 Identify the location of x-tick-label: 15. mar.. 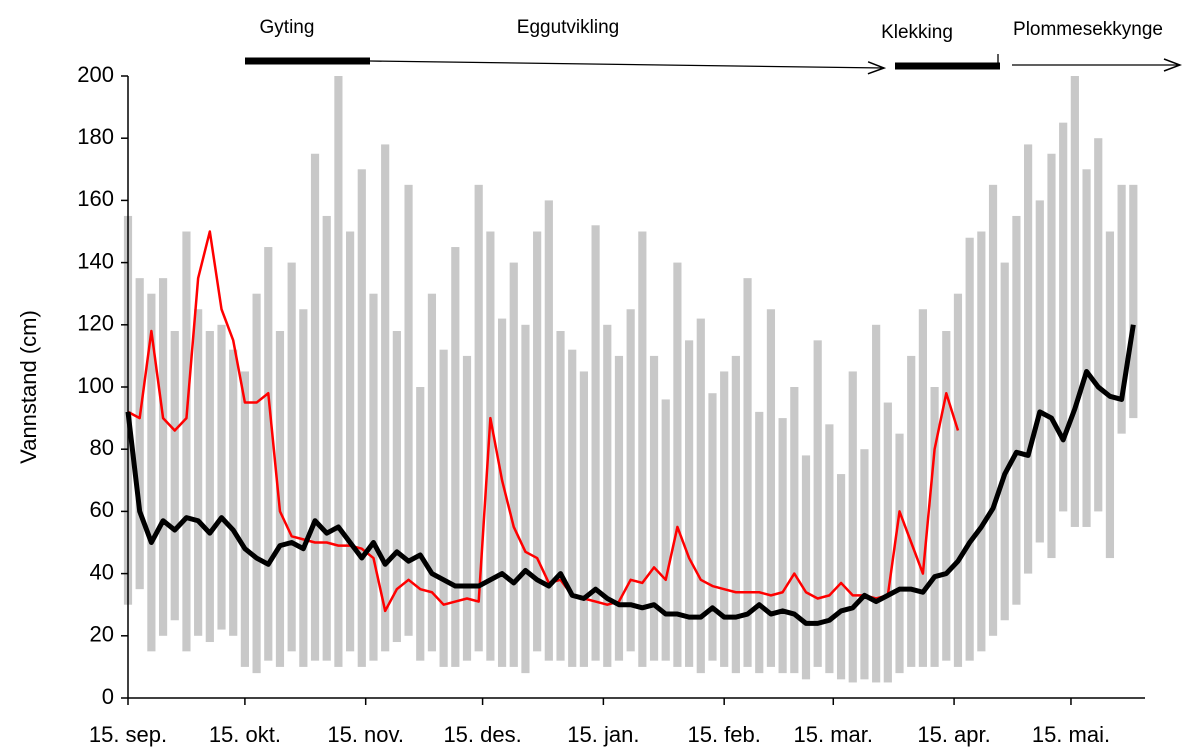
(833, 734).